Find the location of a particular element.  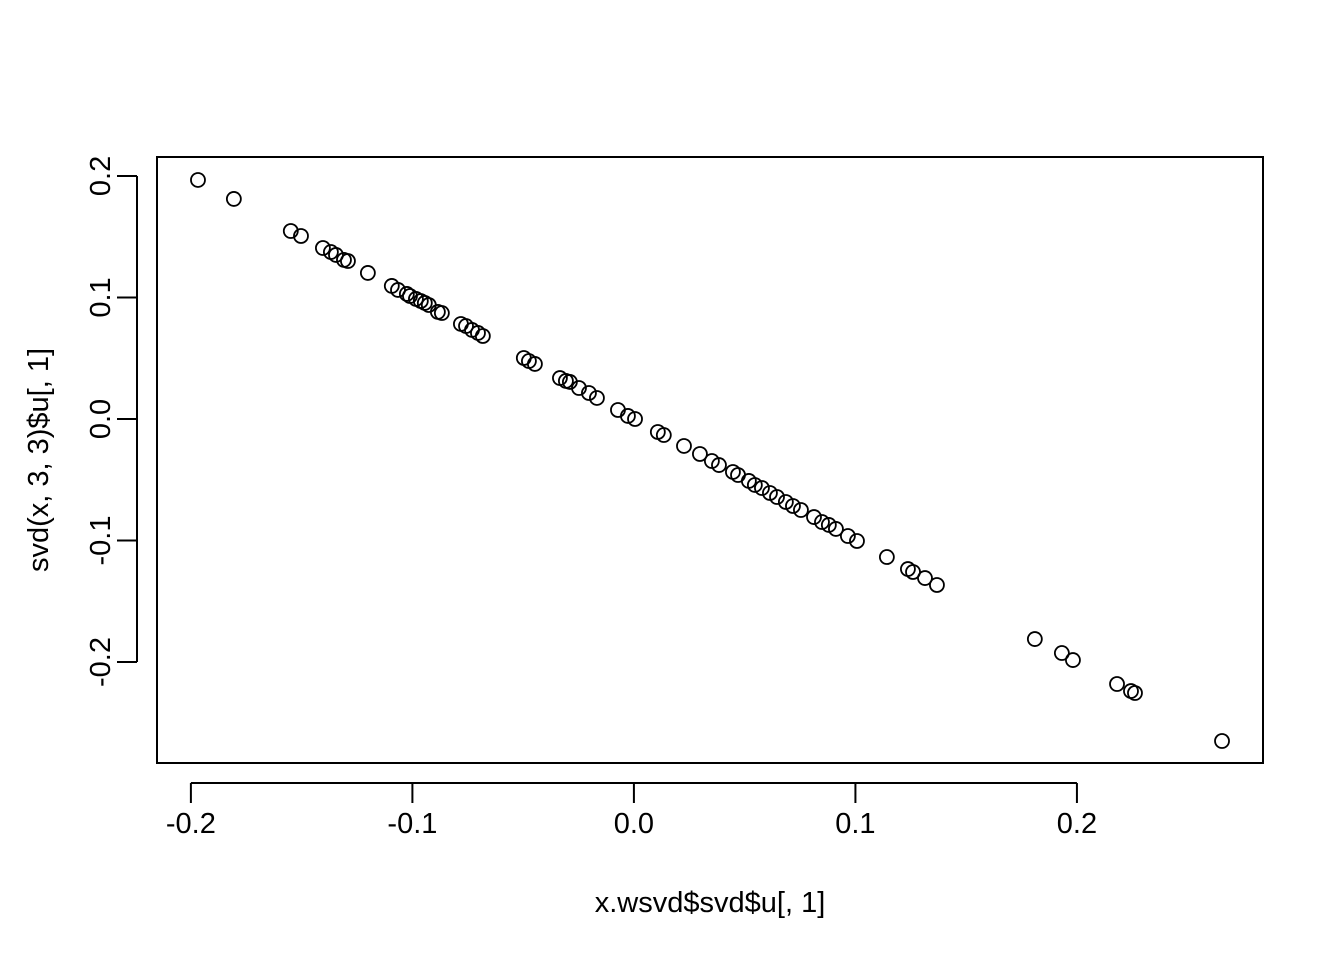

x-tick-label: 0.2 is located at coordinates (1077, 824).